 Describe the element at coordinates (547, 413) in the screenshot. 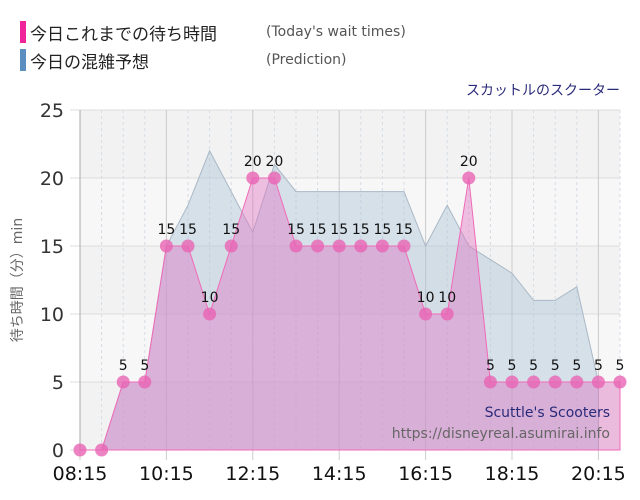

I see `watermark-name: Scuttle's Scooters` at that location.